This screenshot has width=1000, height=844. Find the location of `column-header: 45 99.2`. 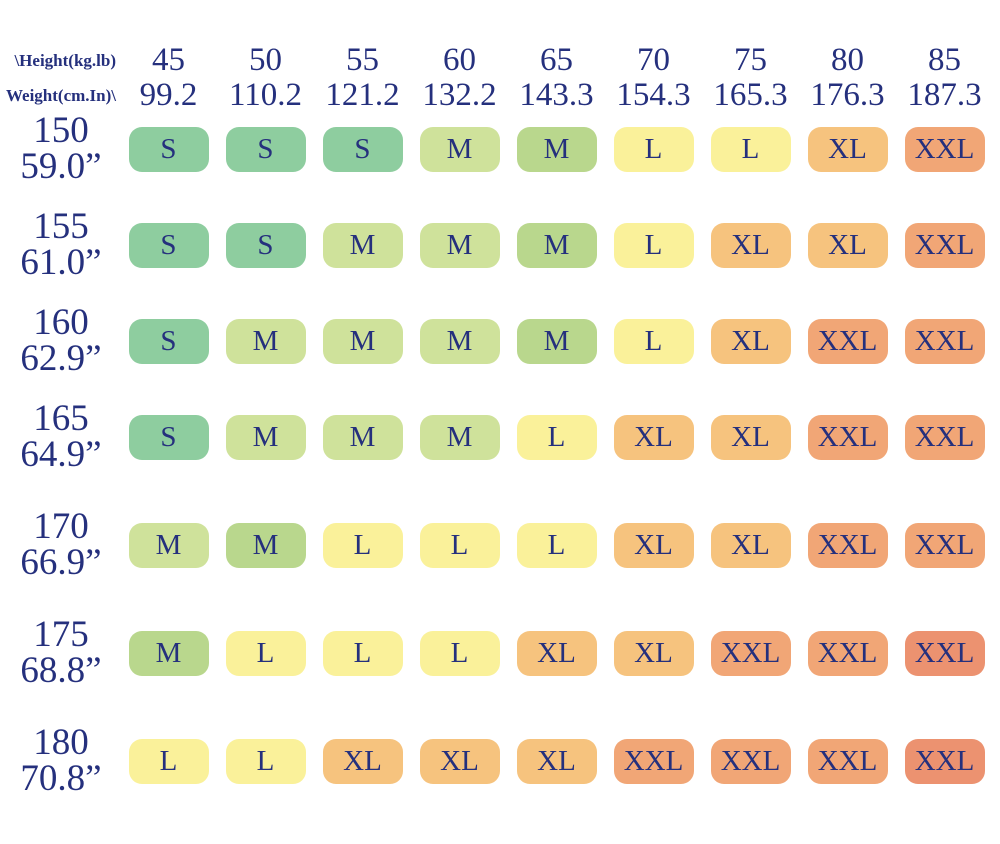

column-header: 45 99.2 is located at coordinates (168, 78).